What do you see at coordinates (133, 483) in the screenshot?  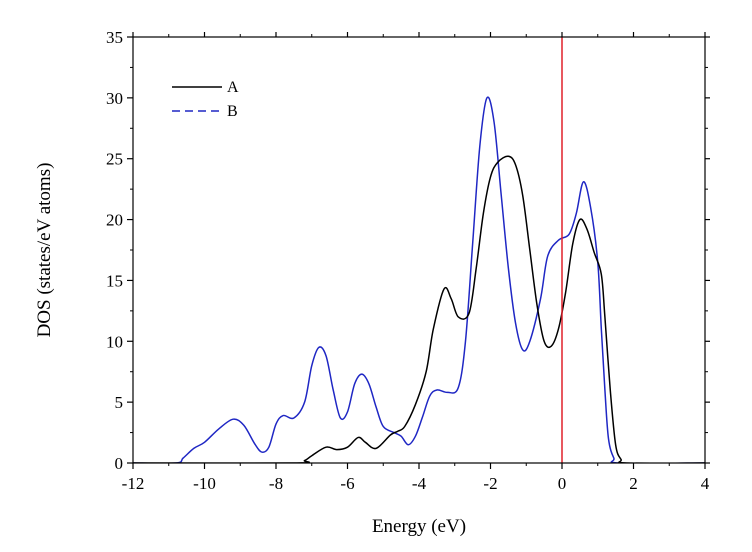 I see `x-tick-label: -12` at bounding box center [133, 483].